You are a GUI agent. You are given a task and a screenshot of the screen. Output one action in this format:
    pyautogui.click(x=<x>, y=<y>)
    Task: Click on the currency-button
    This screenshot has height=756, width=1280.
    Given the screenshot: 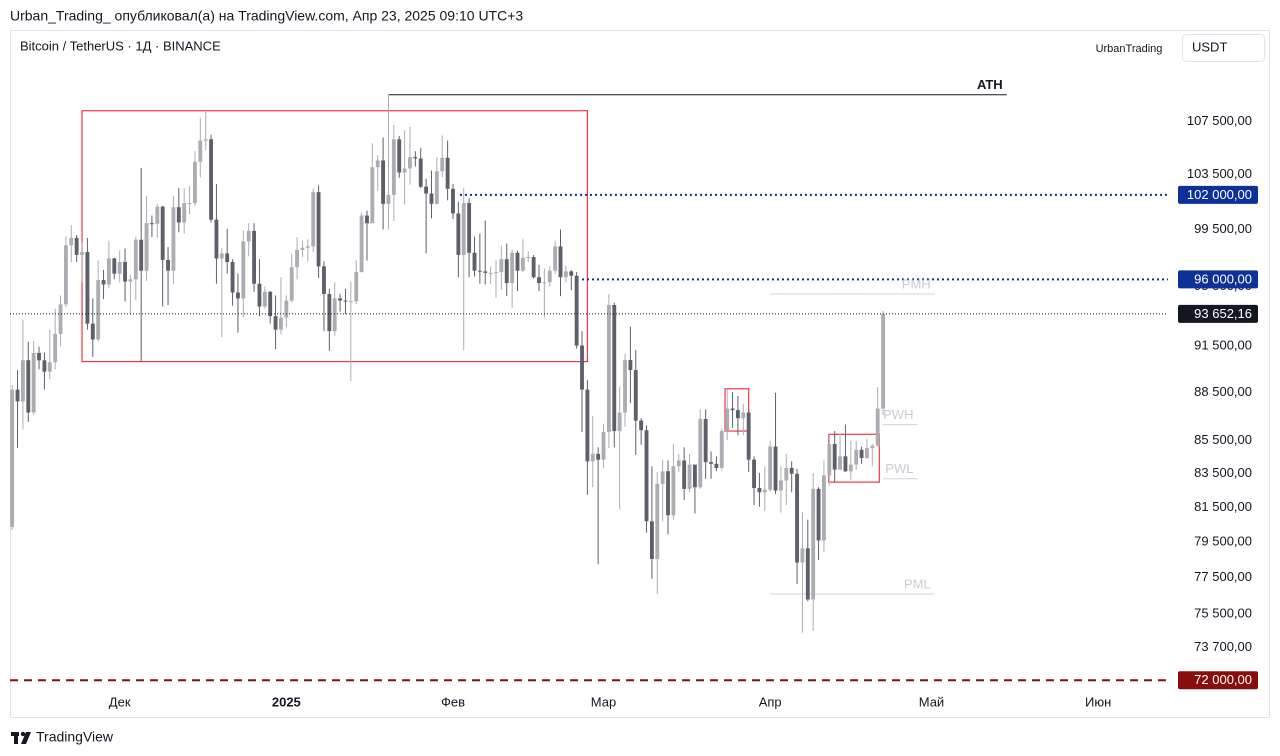 What is the action you would take?
    pyautogui.click(x=1223, y=48)
    